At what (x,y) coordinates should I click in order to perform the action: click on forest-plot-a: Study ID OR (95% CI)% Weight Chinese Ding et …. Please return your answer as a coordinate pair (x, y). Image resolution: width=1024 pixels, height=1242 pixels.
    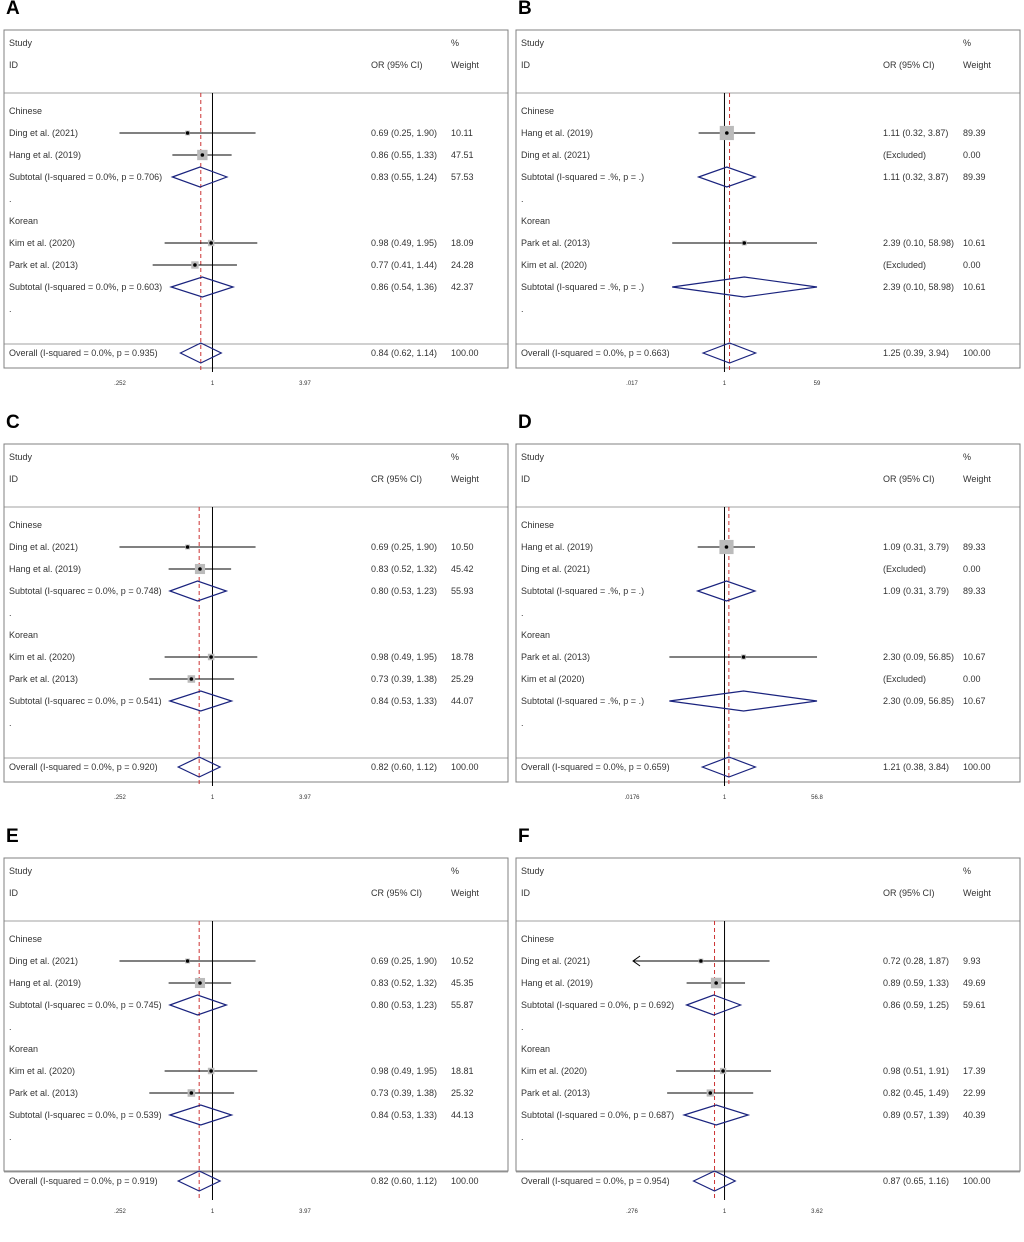
    Looking at the image, I should click on (256, 208).